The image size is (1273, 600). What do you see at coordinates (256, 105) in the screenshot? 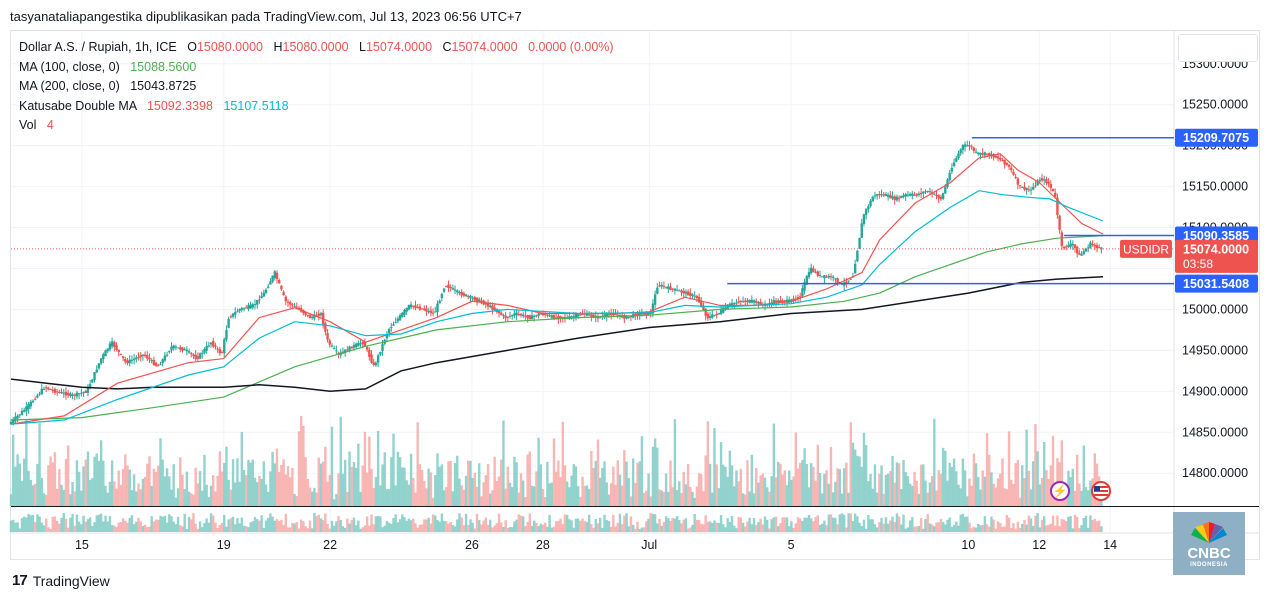
I see `legend-katusabe-value2: 15107.5118` at bounding box center [256, 105].